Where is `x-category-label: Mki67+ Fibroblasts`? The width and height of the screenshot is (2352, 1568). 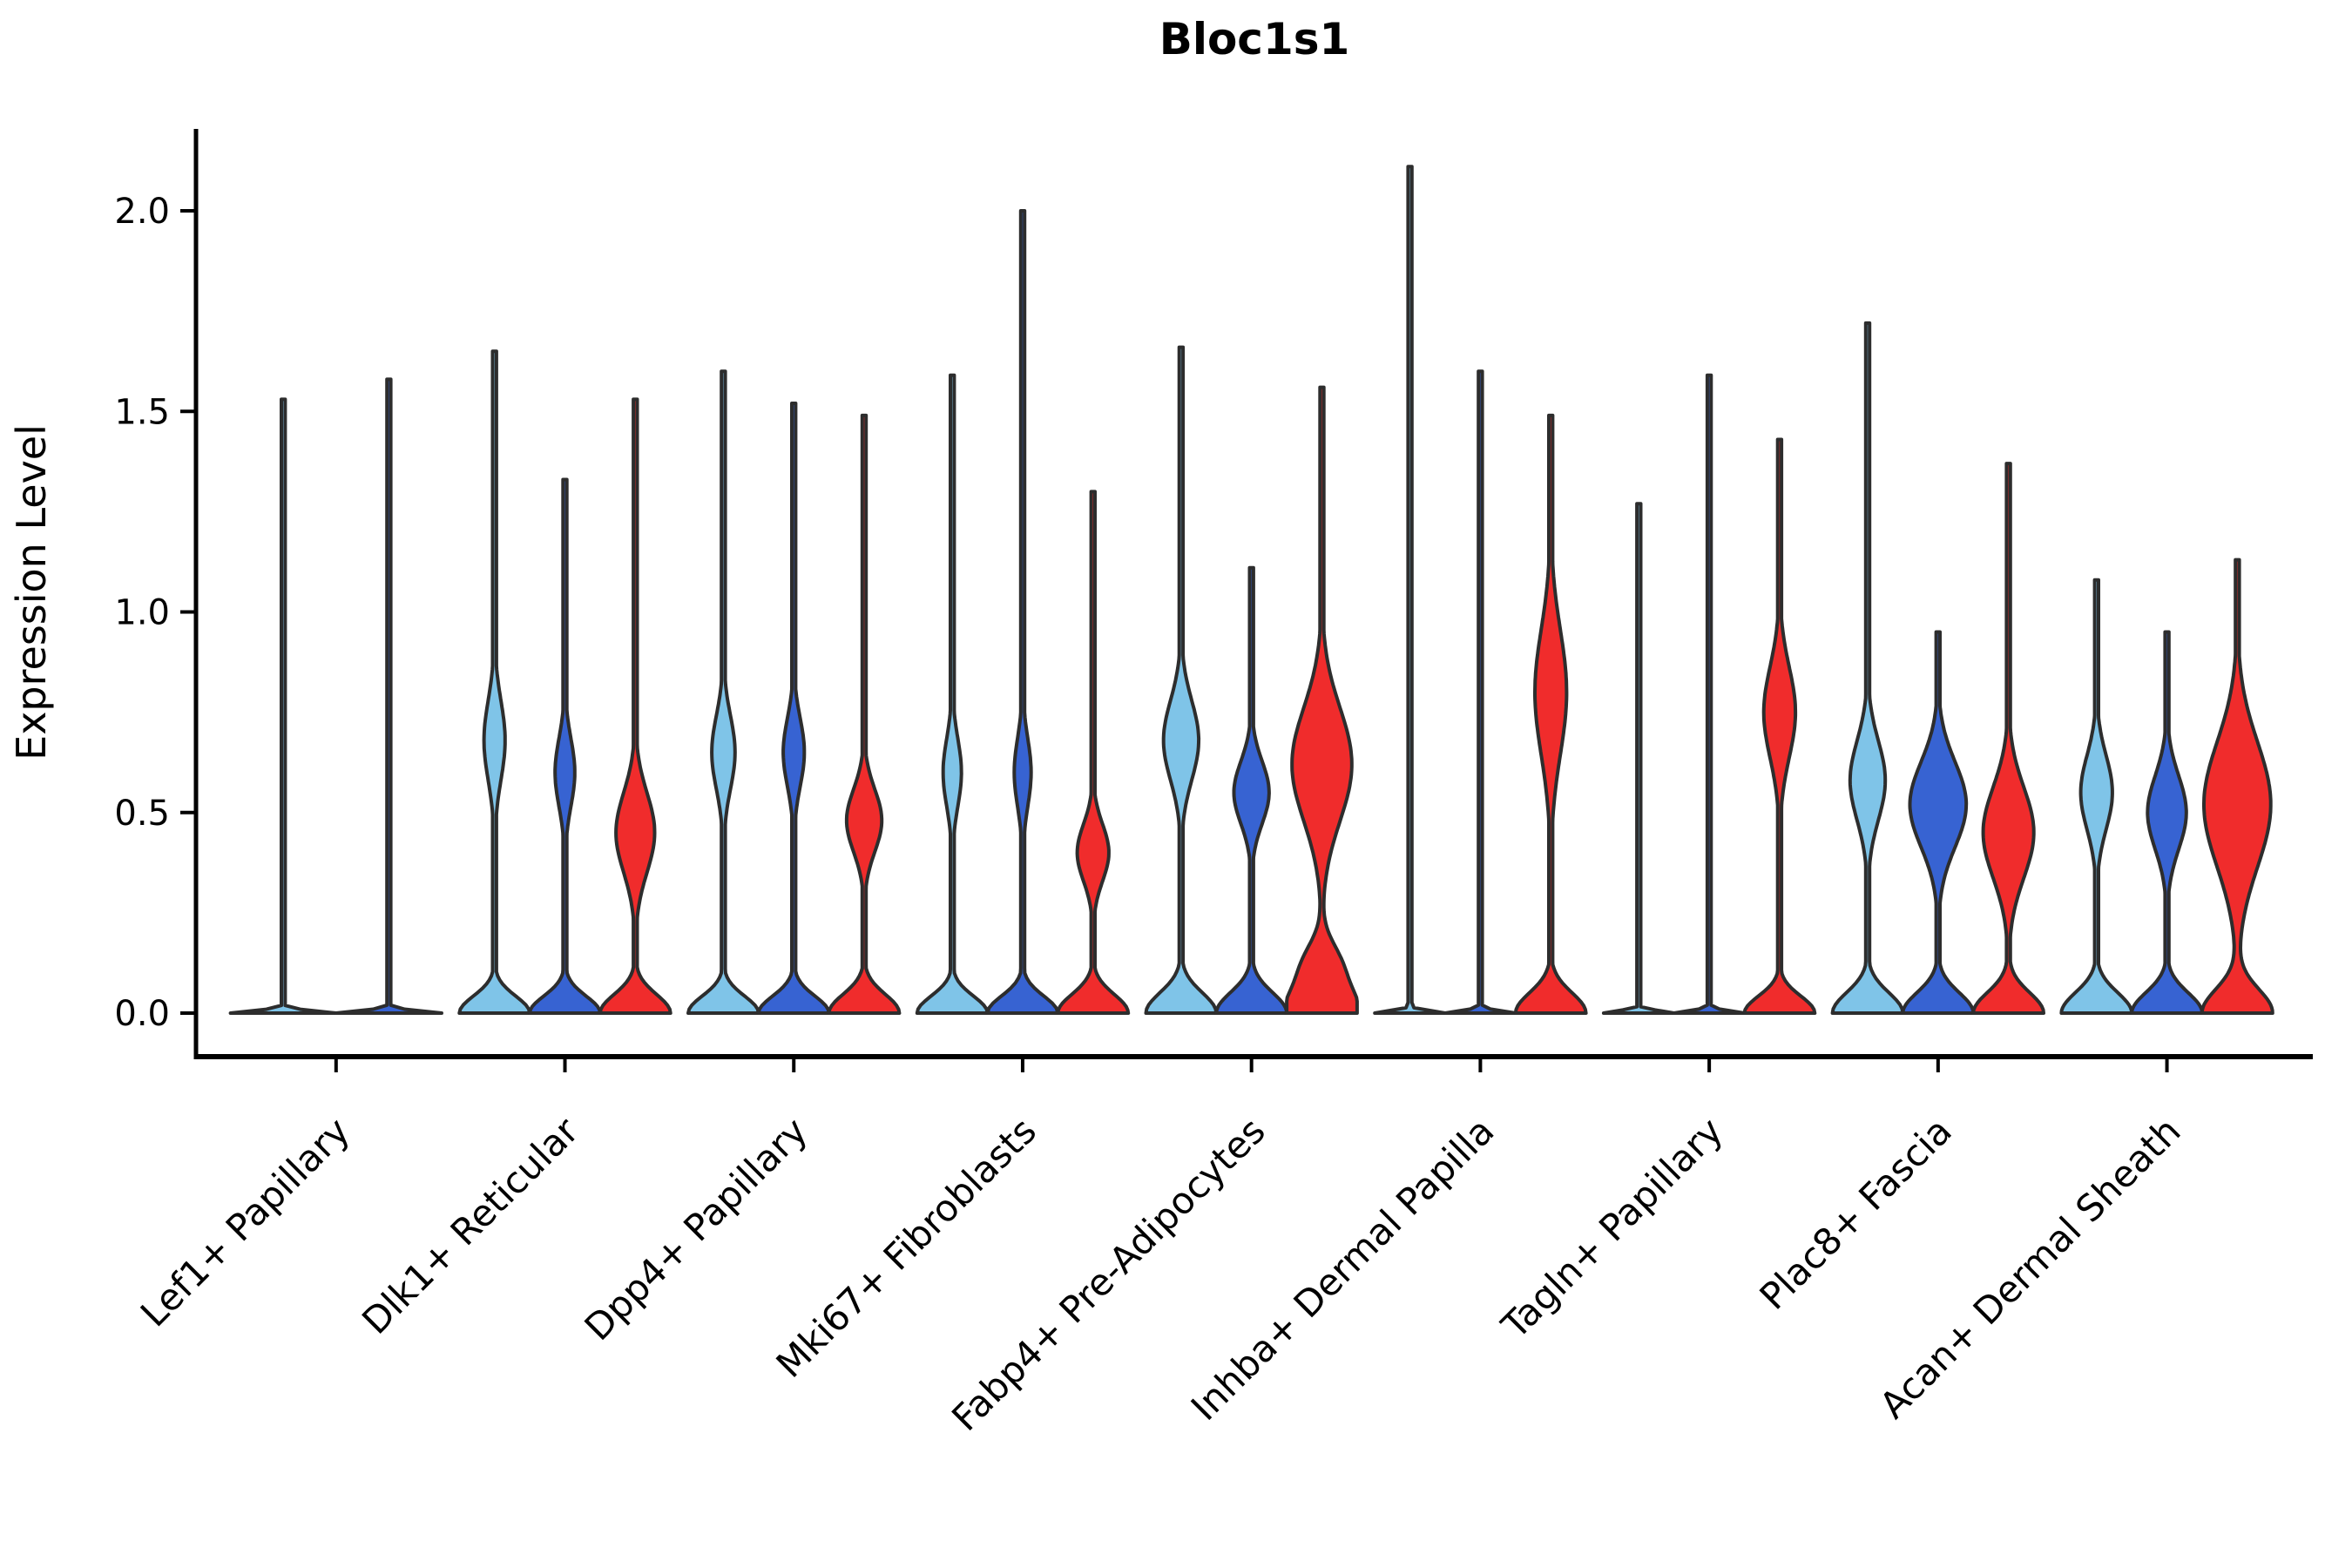 x-category-label: Mki67+ Fibroblasts is located at coordinates (906, 1247).